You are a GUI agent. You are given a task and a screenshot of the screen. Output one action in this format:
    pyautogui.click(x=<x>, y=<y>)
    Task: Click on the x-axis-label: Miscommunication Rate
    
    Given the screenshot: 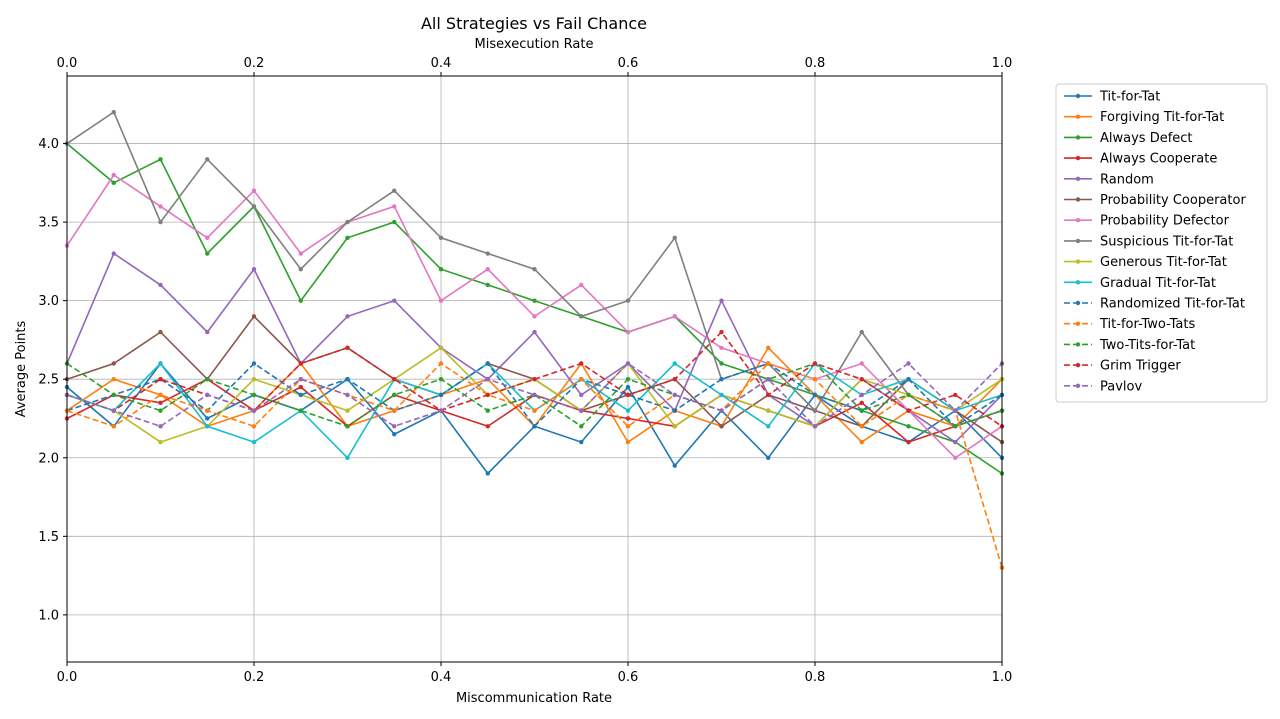 What is the action you would take?
    pyautogui.click(x=534, y=698)
    